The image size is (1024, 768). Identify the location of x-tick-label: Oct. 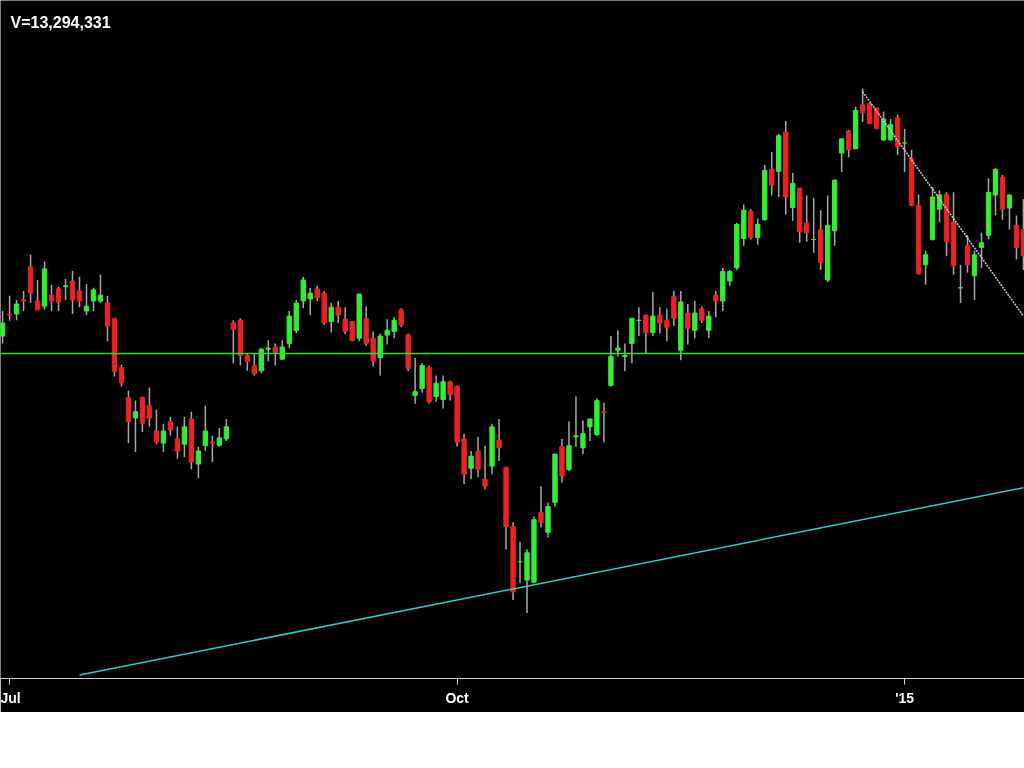
(457, 697).